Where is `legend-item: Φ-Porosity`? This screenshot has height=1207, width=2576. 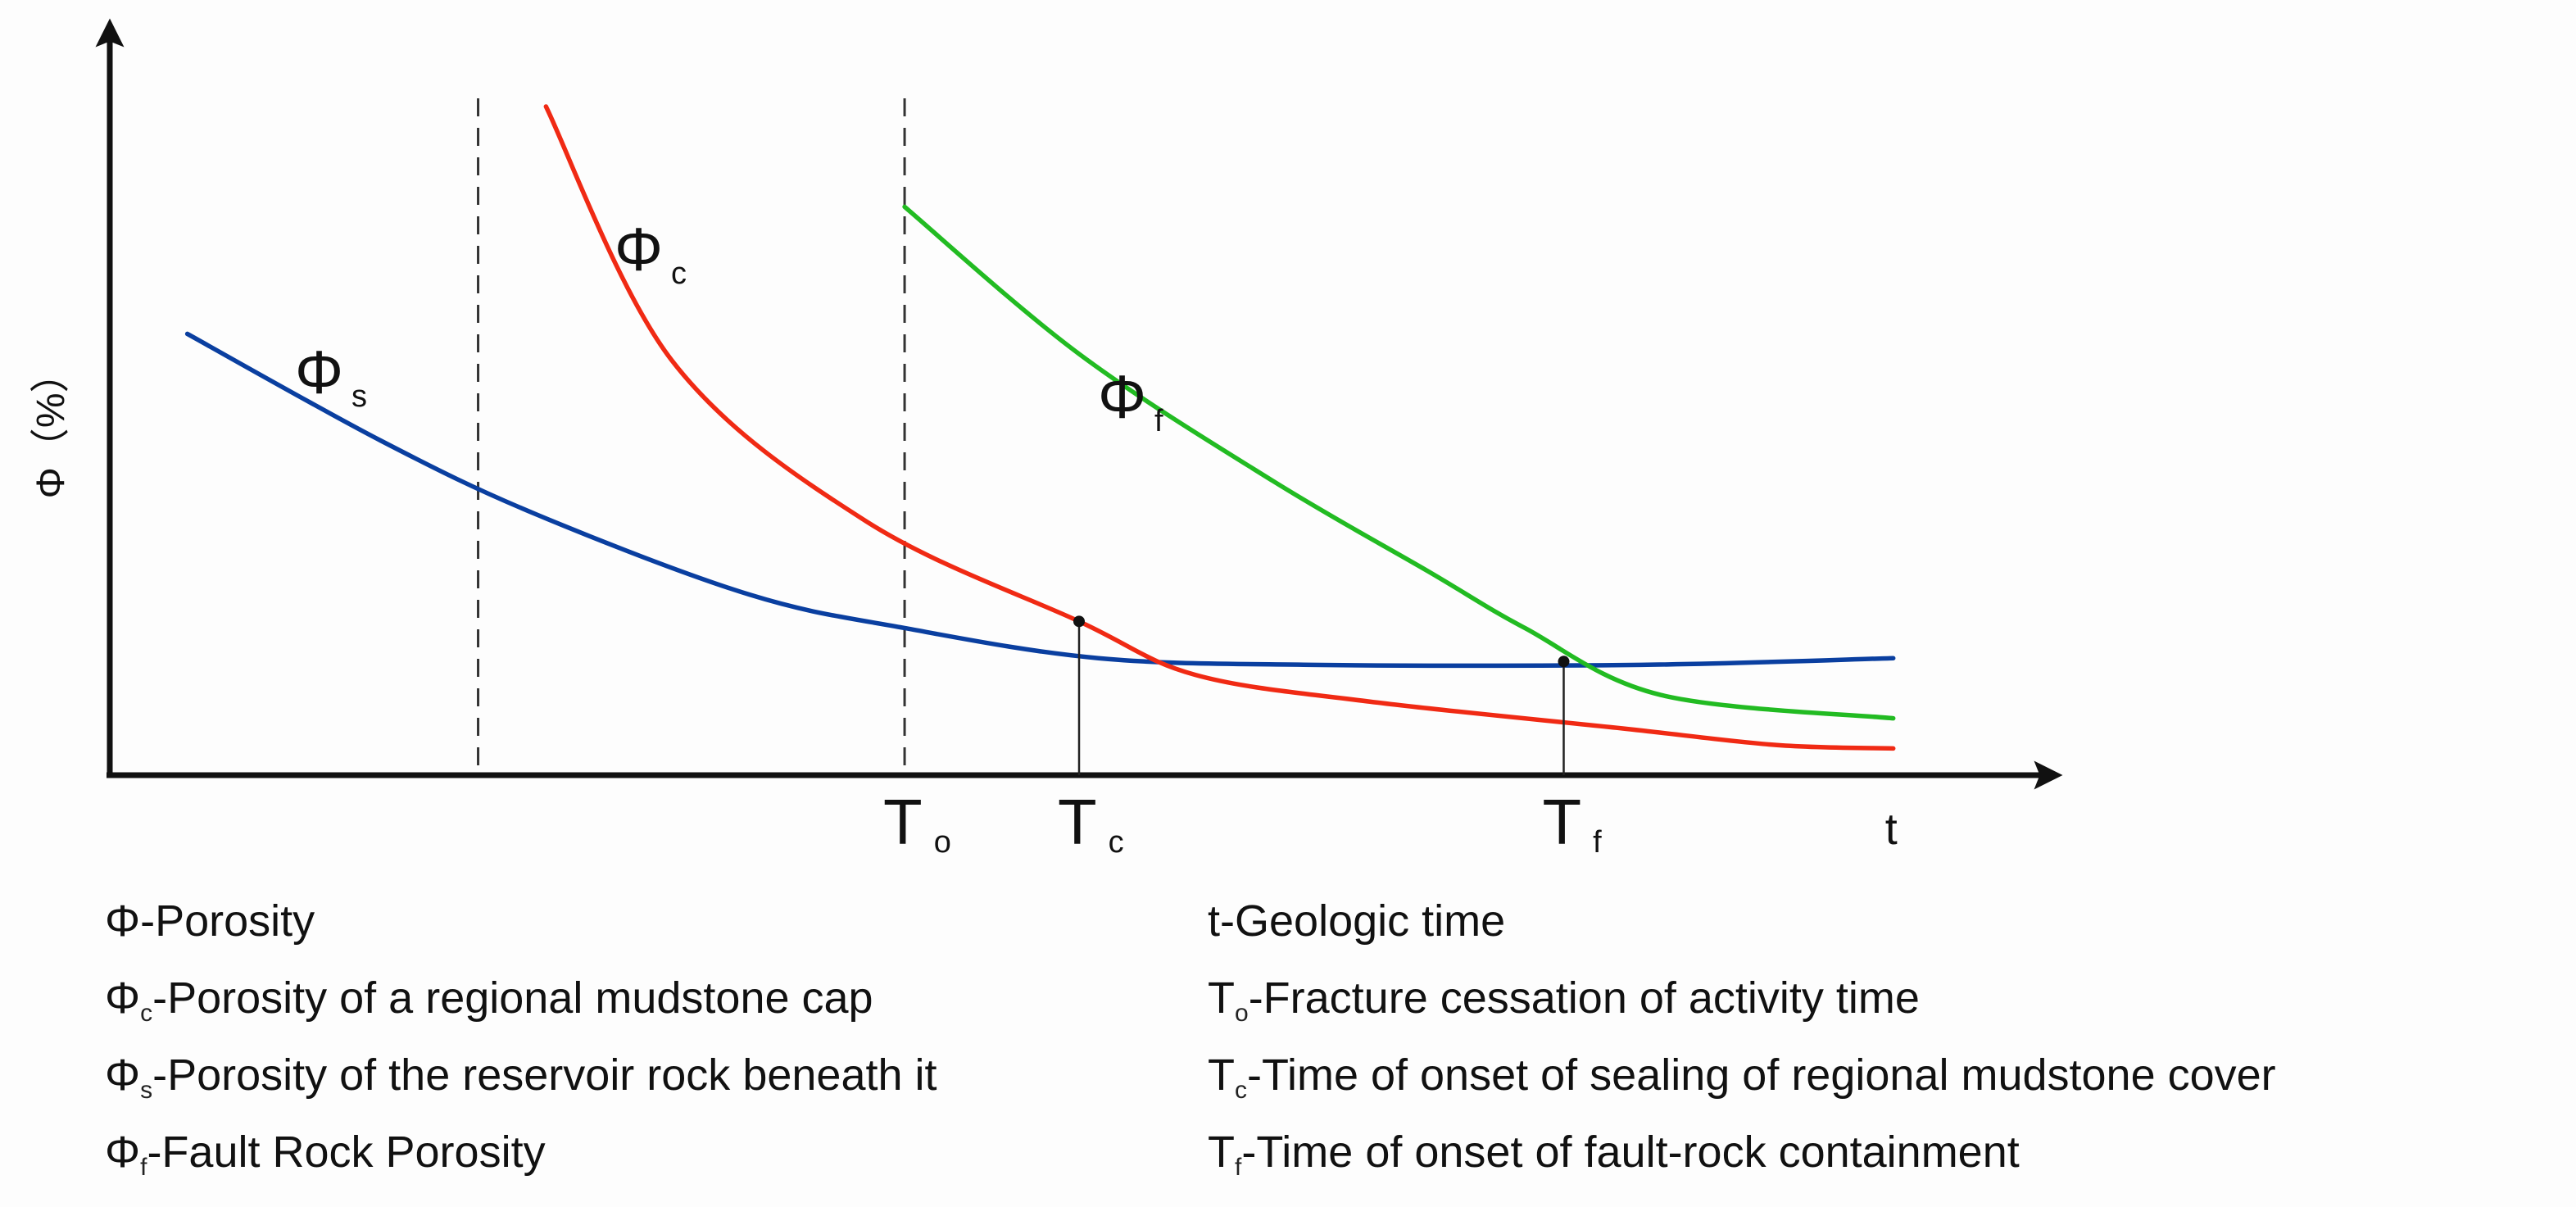
legend-item: Φ-Porosity is located at coordinates (210, 921).